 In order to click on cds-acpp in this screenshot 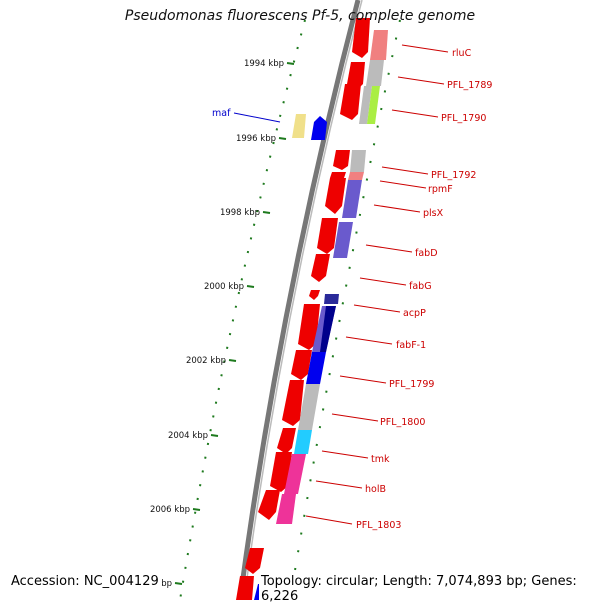, I will do `click(314, 295)`.